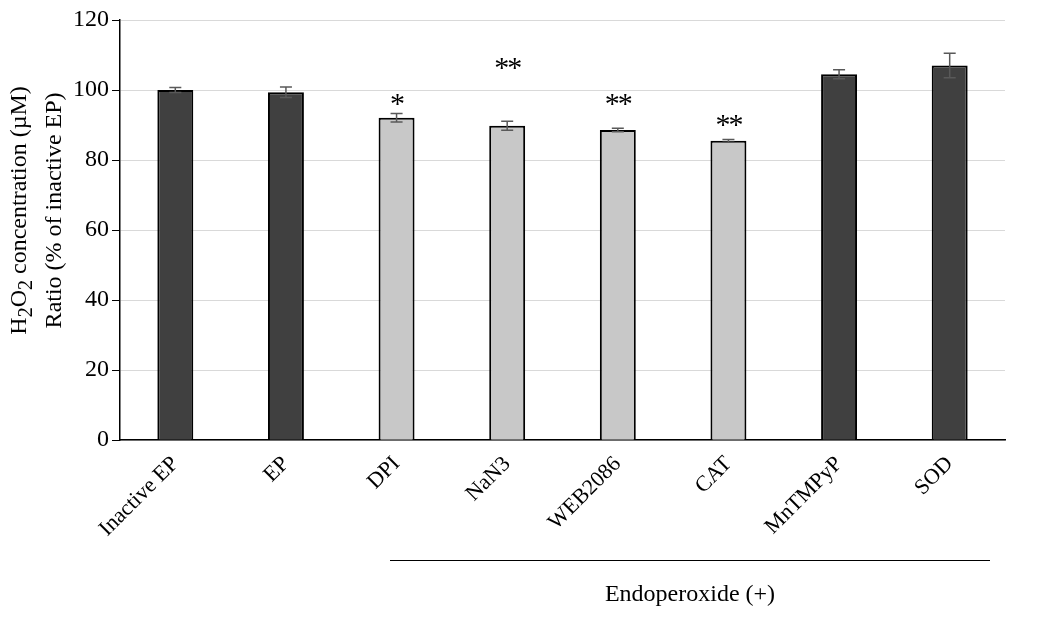 The image size is (1051, 618). I want to click on y-tick-label: 120, so click(91, 18).